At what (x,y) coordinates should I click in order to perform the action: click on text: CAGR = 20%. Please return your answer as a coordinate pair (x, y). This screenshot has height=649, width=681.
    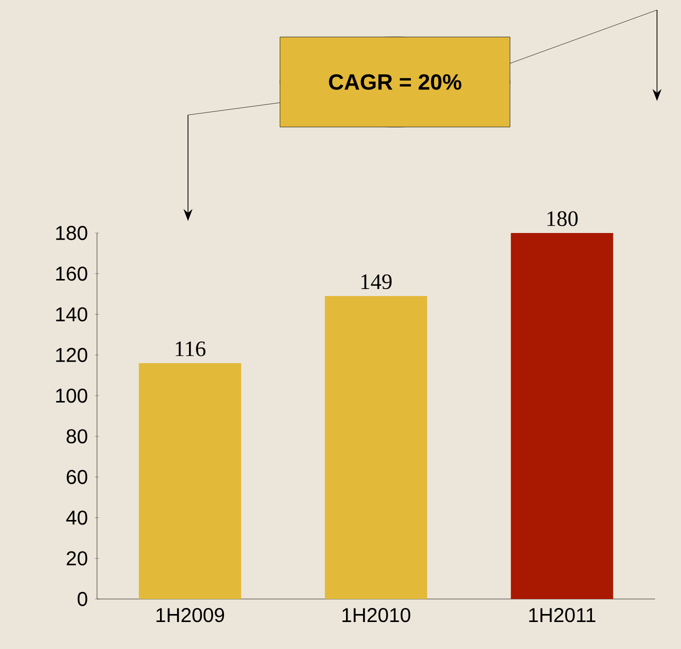
    Looking at the image, I should click on (395, 82).